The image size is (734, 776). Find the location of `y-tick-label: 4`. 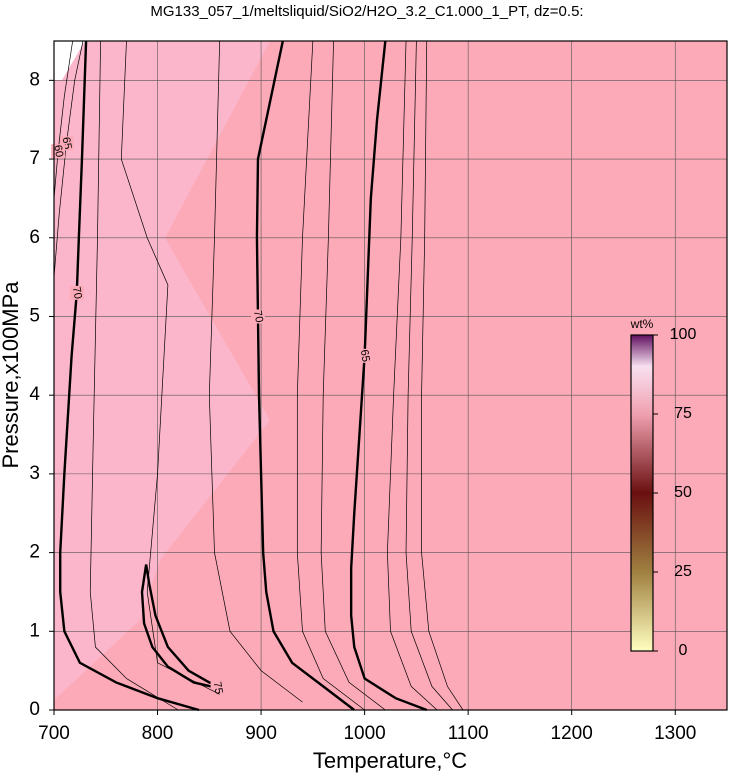

y-tick-label: 4 is located at coordinates (34, 394).